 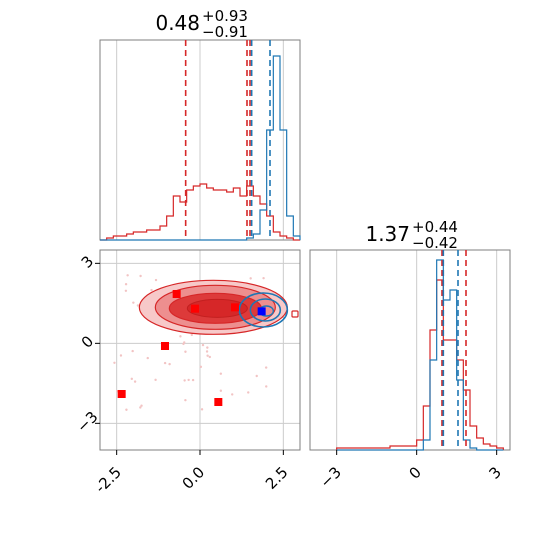 What do you see at coordinates (87, 341) in the screenshot?
I see `density-y-tick-label: 0` at bounding box center [87, 341].